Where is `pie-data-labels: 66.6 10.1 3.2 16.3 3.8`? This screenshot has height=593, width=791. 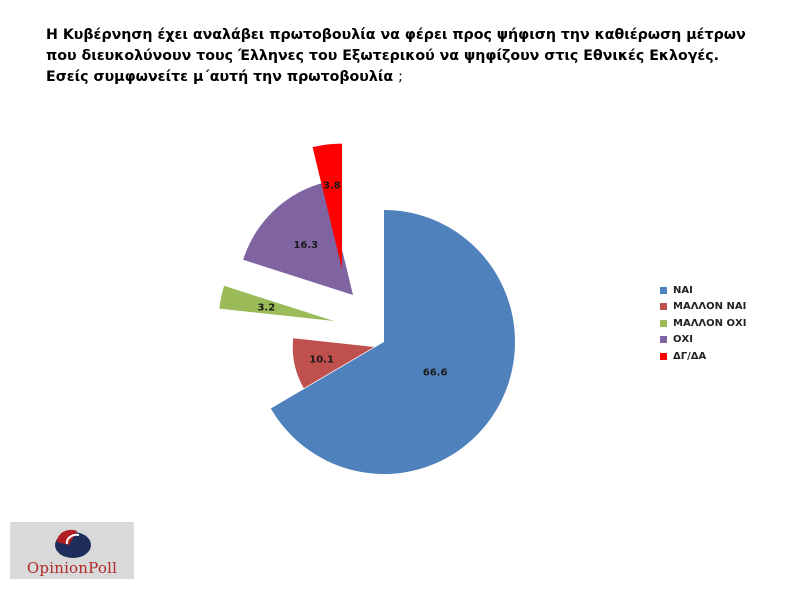 pie-data-labels: 66.6 10.1 3.2 16.3 3.8 is located at coordinates (352, 279).